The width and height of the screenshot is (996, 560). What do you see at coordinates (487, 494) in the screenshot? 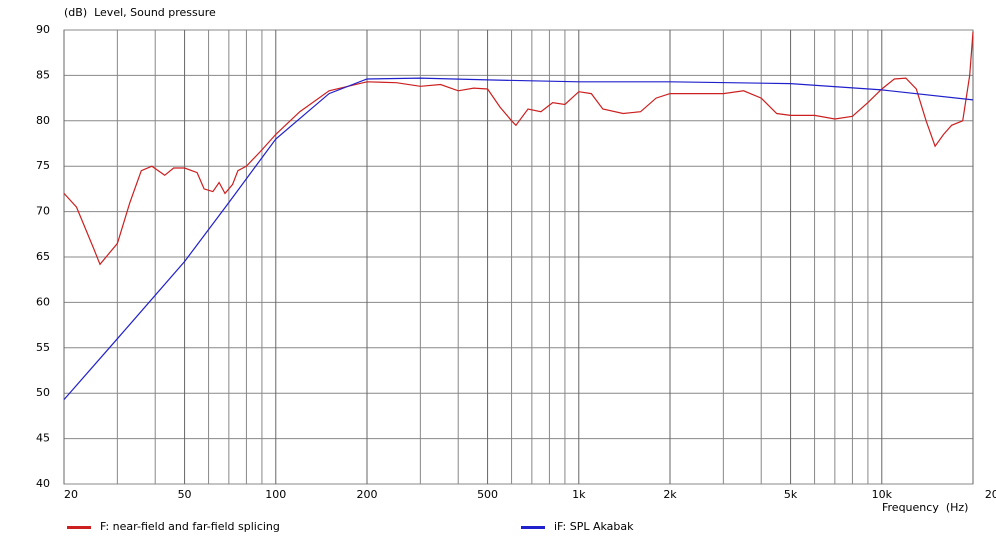
I see `x-tick-label: 500` at bounding box center [487, 494].